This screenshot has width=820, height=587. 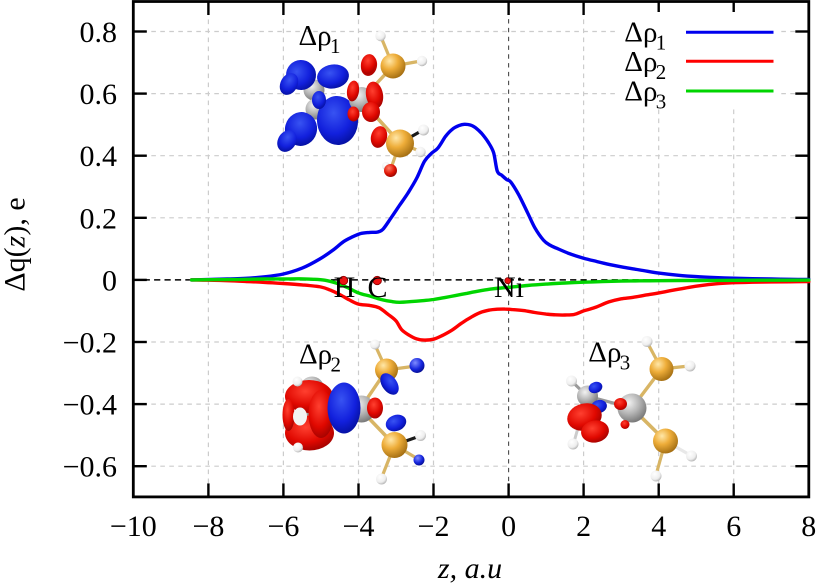 What do you see at coordinates (133, 526) in the screenshot?
I see `svg-text: −10` at bounding box center [133, 526].